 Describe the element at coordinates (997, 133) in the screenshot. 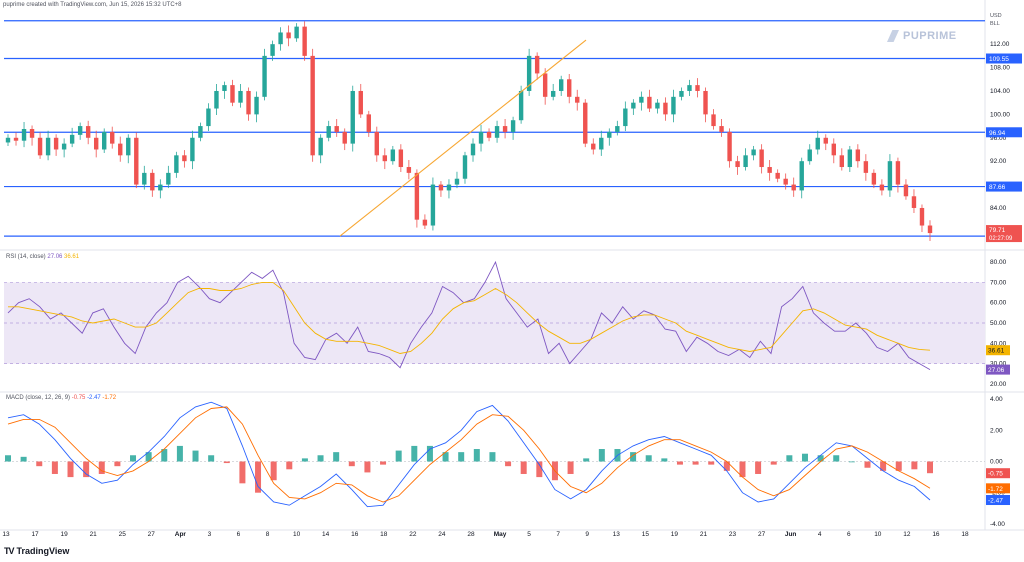

I see `level-price-text: 96.94` at that location.